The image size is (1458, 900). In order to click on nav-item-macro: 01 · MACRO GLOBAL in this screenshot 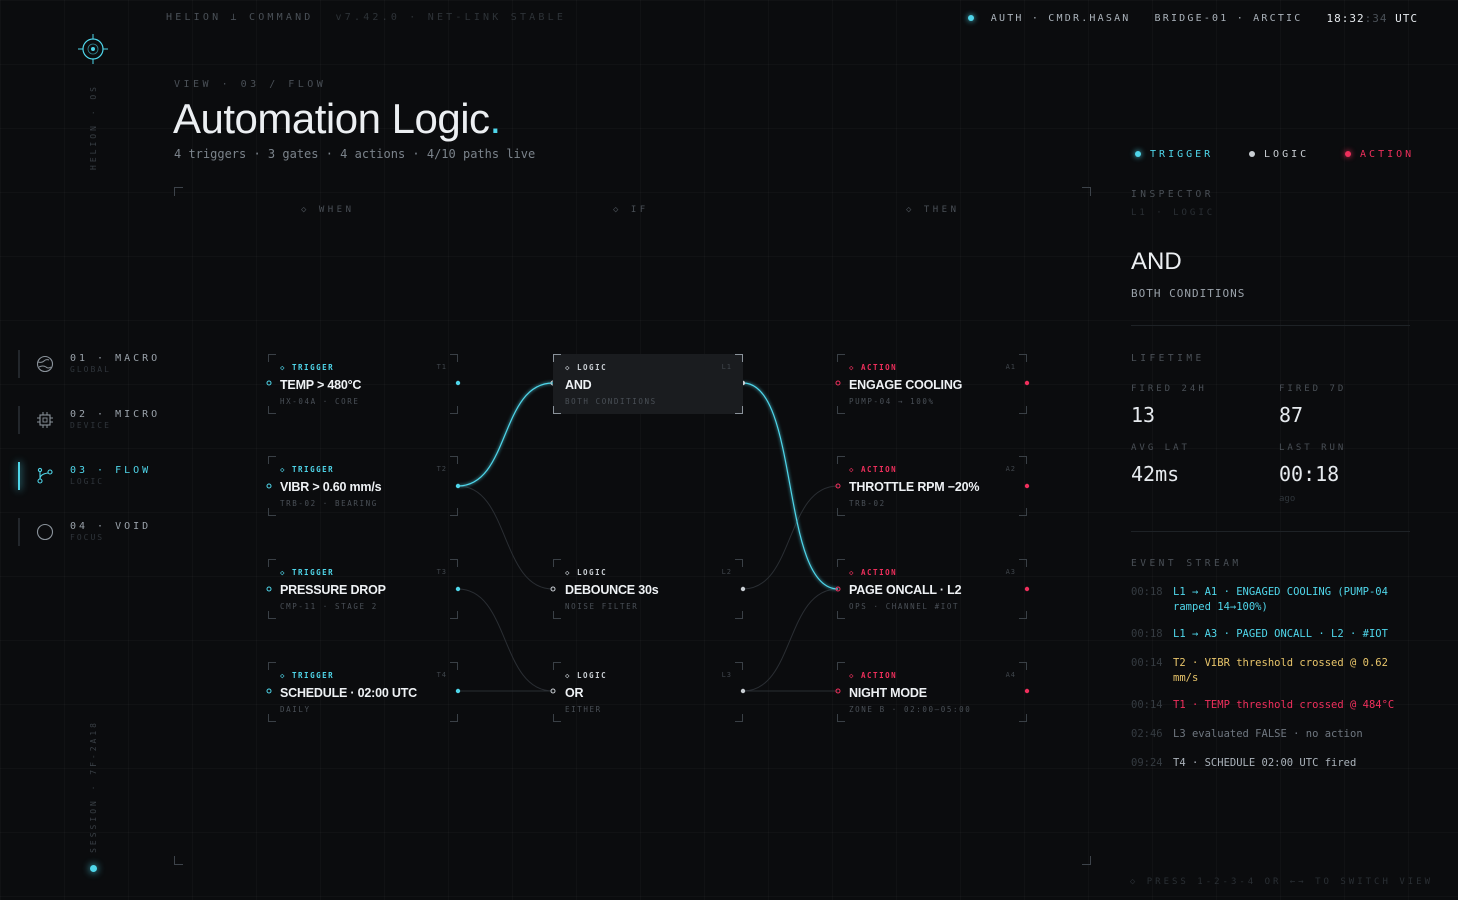, I will do `click(93, 364)`.